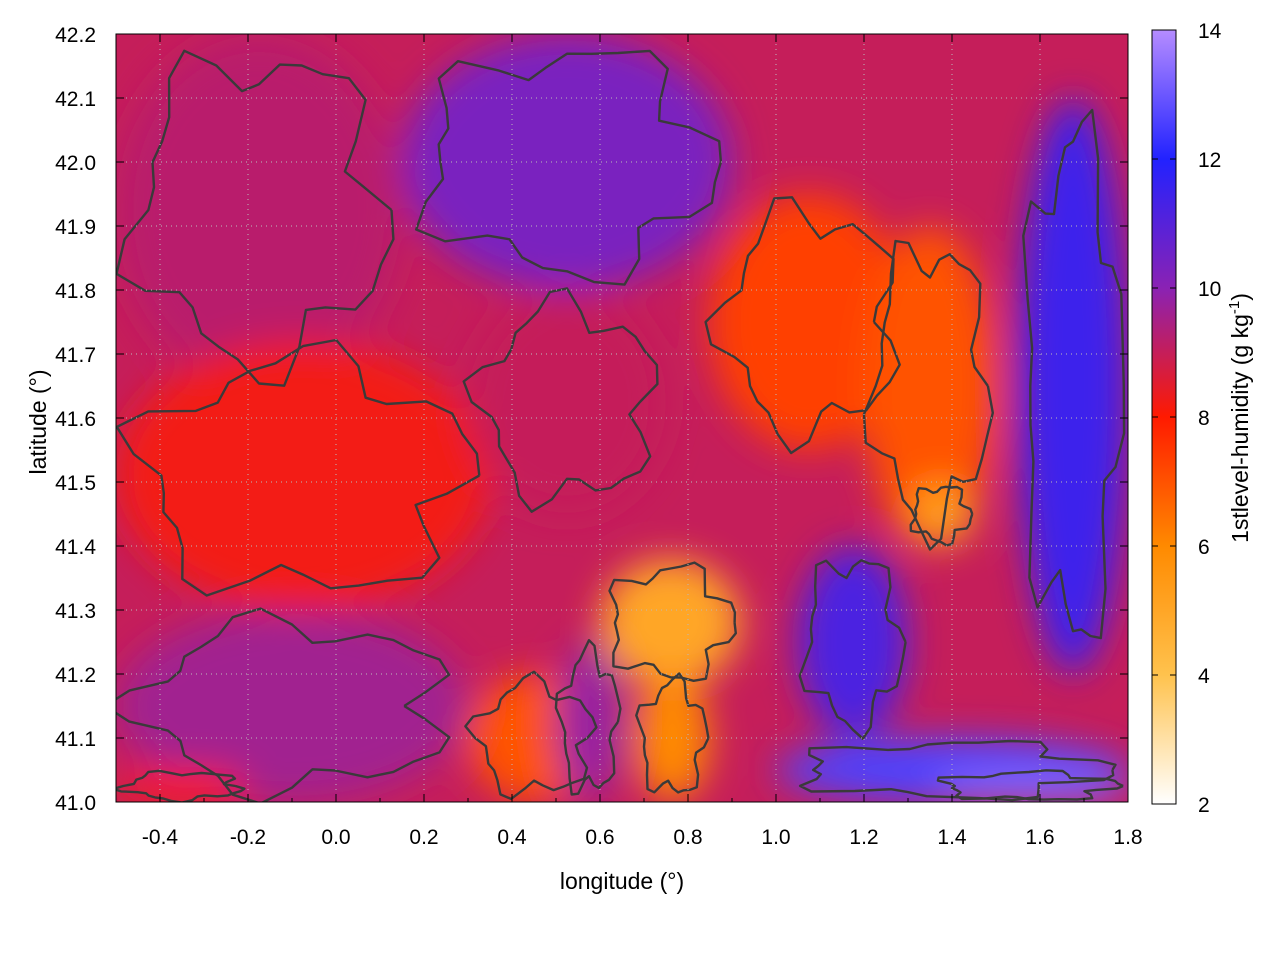 This screenshot has width=1280, height=960. What do you see at coordinates (75, 291) in the screenshot?
I see `y-tick-label: 41.8` at bounding box center [75, 291].